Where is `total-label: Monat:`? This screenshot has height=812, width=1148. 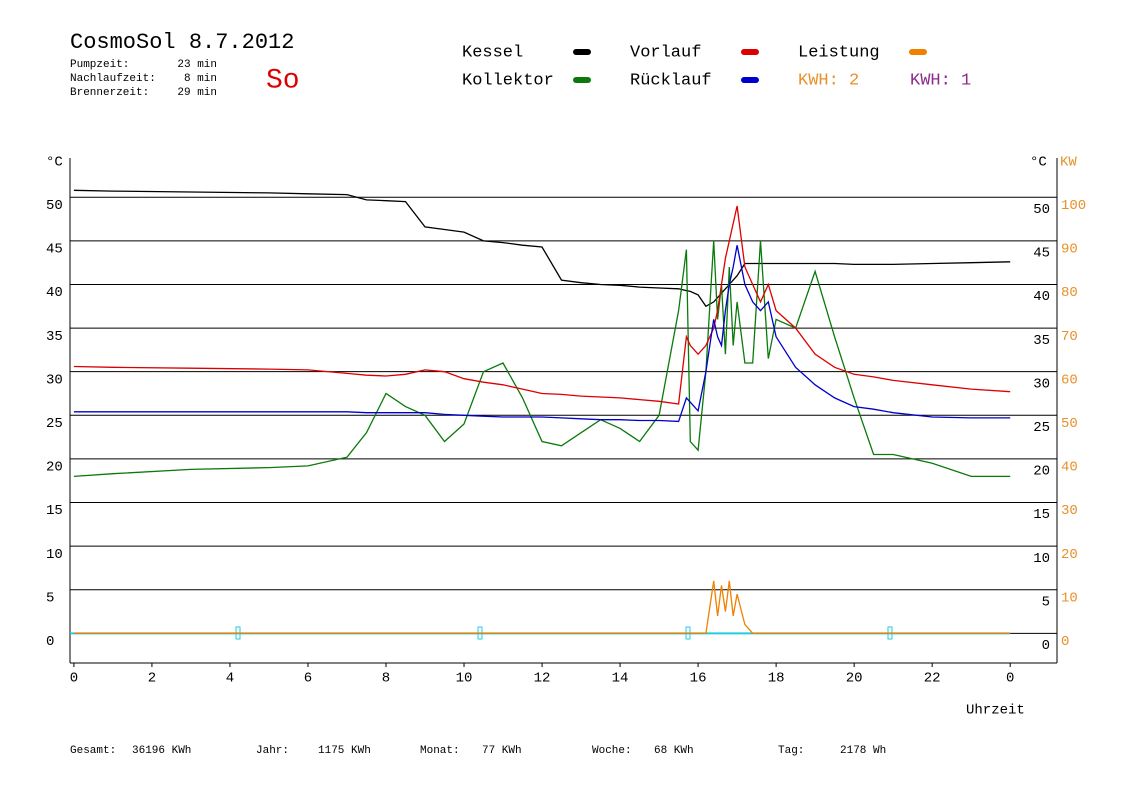
total-label: Monat: is located at coordinates (440, 751).